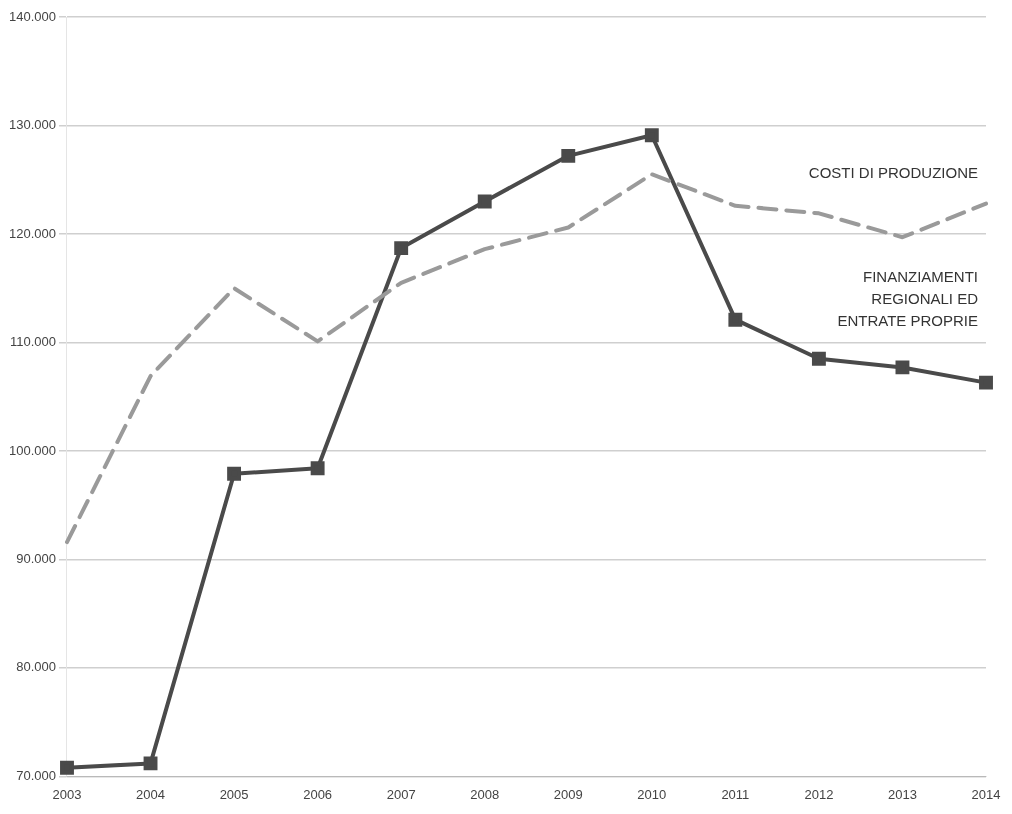 The image size is (1012, 814). Describe the element at coordinates (32, 342) in the screenshot. I see `y-tick-label: 110.000` at that location.